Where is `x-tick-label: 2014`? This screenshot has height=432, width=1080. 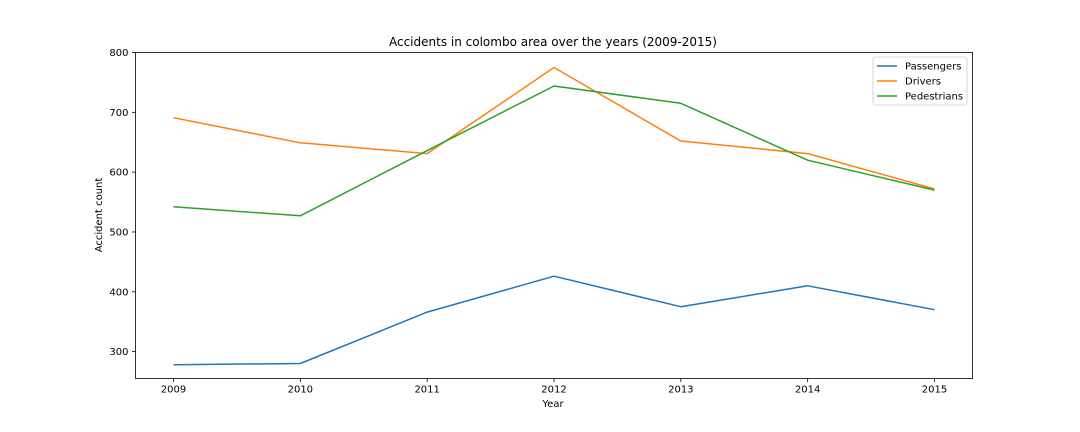 x-tick-label: 2014 is located at coordinates (807, 390).